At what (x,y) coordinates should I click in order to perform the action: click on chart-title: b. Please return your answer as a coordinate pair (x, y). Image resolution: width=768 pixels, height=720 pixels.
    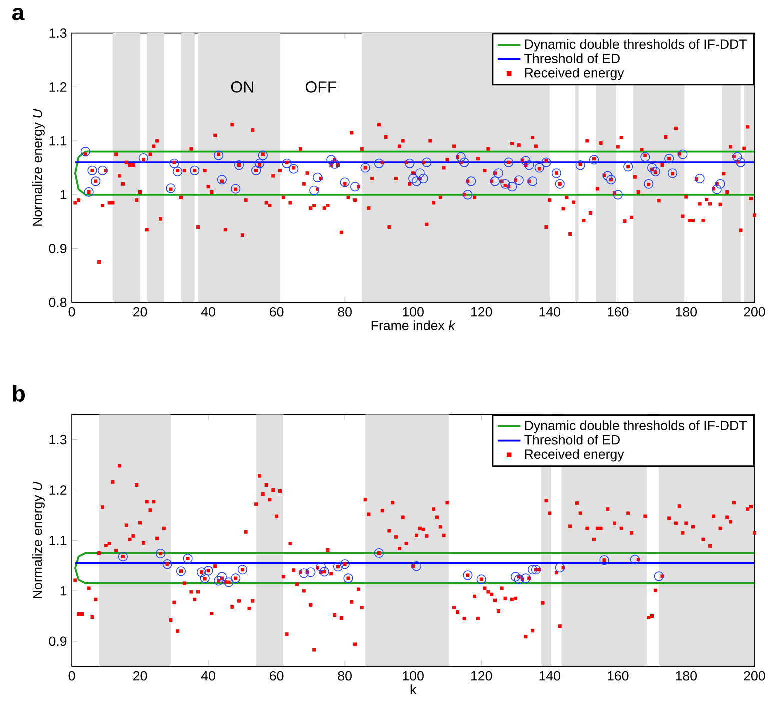
    Looking at the image, I should click on (19, 393).